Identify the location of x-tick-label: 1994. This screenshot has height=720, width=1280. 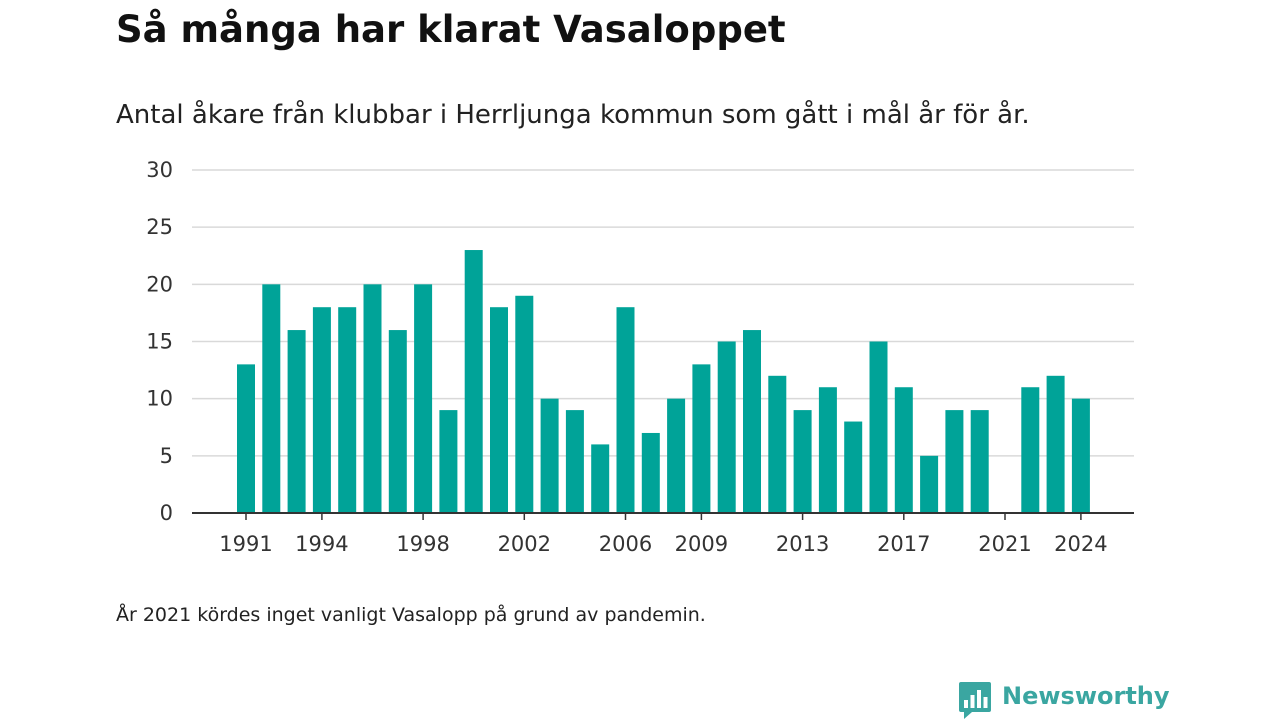
(321, 544).